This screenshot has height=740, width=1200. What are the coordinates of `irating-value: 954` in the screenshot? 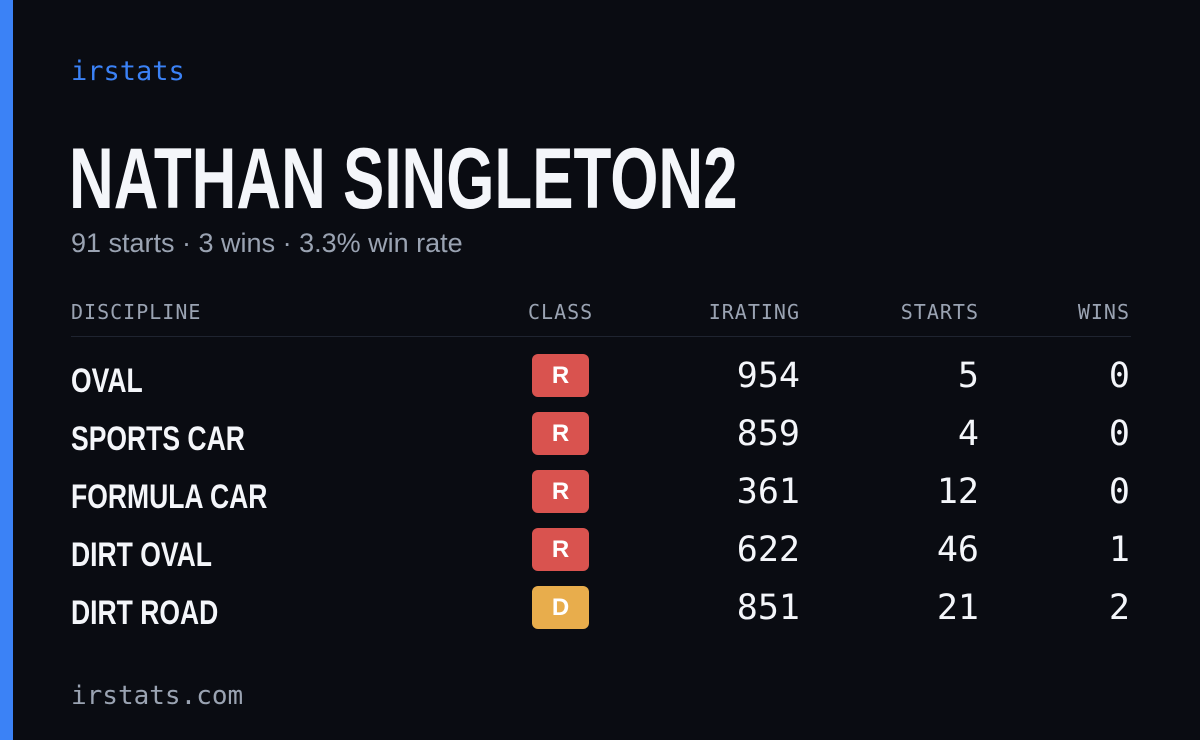 It's located at (768, 376).